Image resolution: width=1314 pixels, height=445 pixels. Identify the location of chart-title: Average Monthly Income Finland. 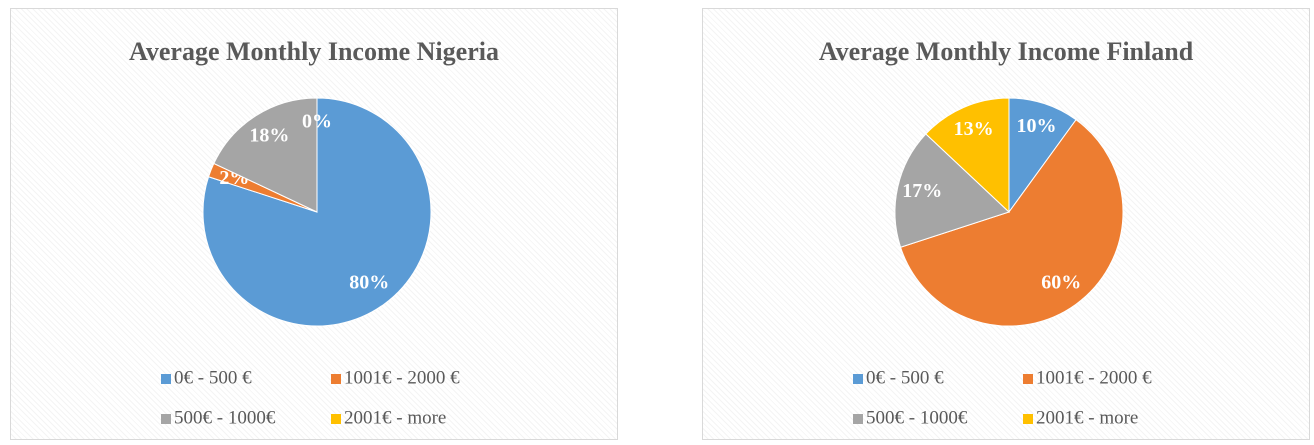
(1006, 51).